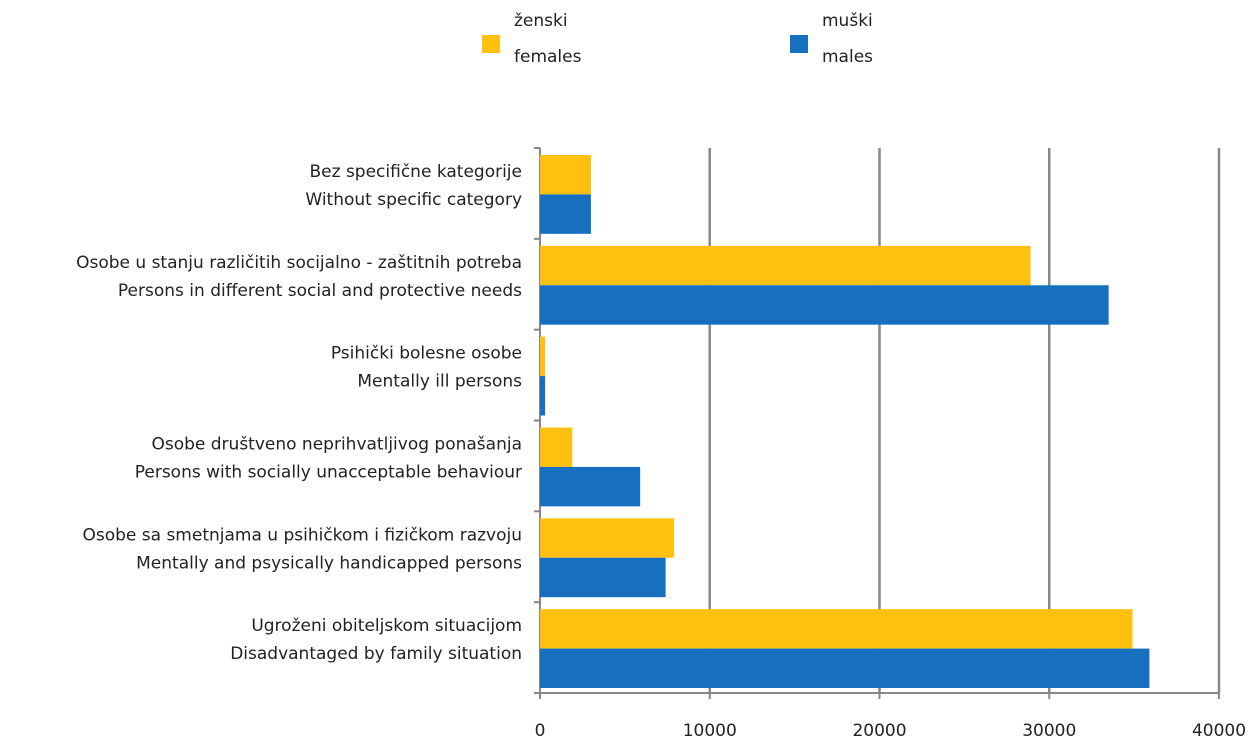 This screenshot has width=1250, height=742. I want to click on x-tick-label: 10000, so click(710, 729).